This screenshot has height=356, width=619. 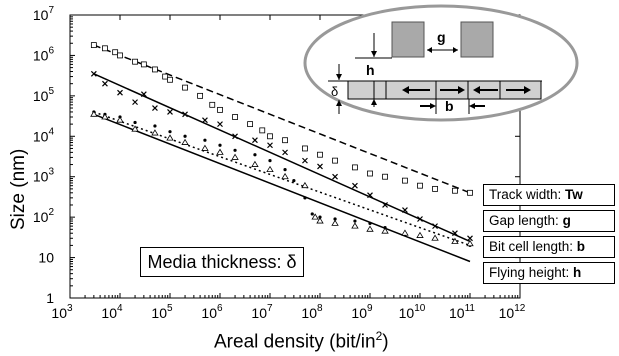 I want to click on y-tick-label: 10, so click(x=46, y=258).